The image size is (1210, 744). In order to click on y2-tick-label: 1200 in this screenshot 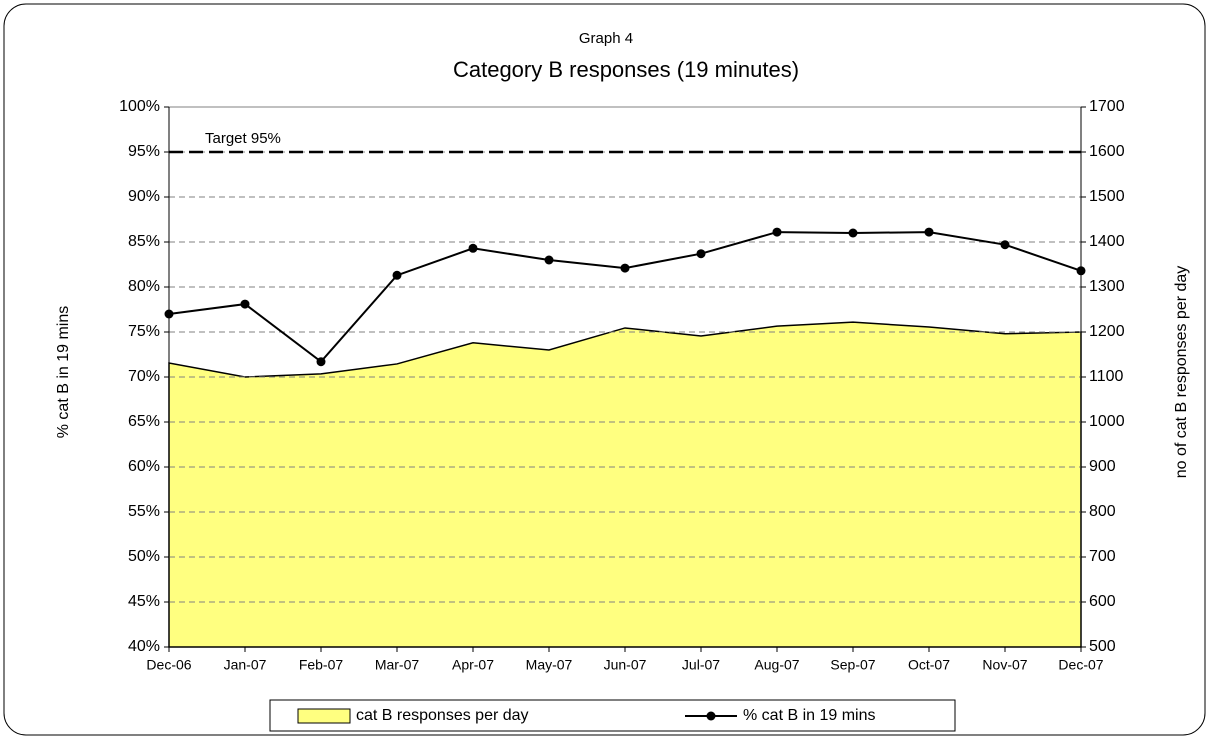, I will do `click(1107, 331)`.